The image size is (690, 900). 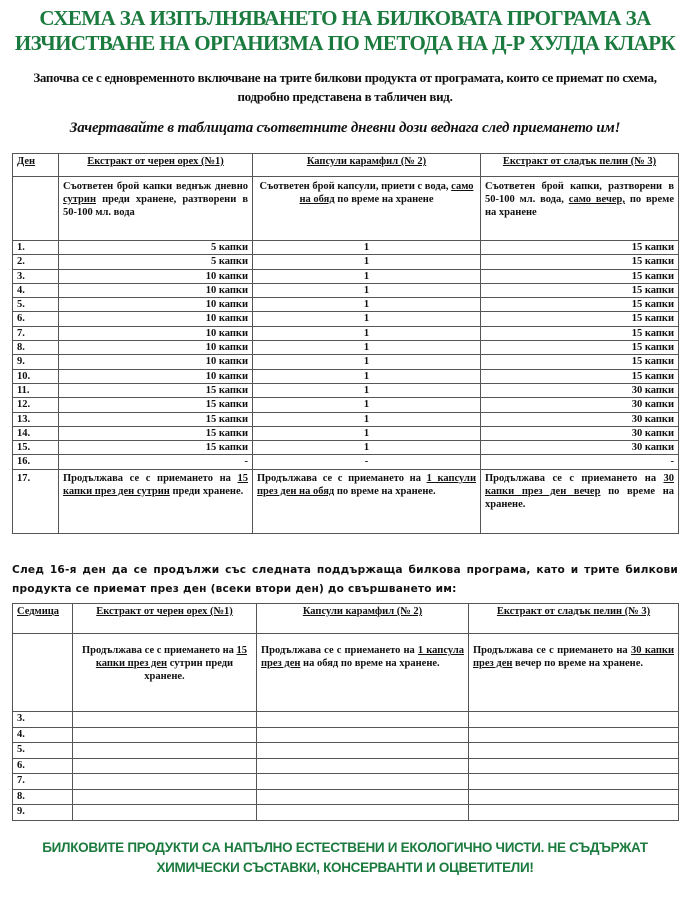 What do you see at coordinates (42, 781) in the screenshot?
I see `week-cell: 7.` at bounding box center [42, 781].